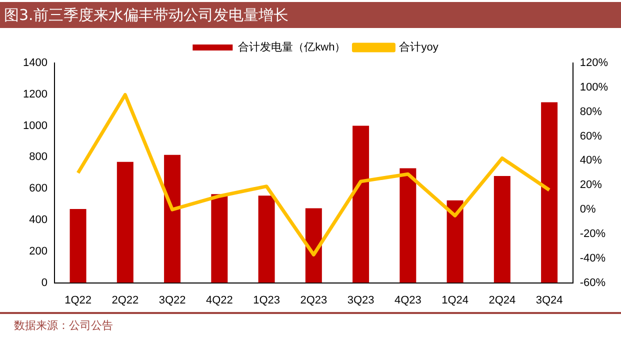  What do you see at coordinates (44, 282) in the screenshot?
I see `y-tick-label: 0` at bounding box center [44, 282].